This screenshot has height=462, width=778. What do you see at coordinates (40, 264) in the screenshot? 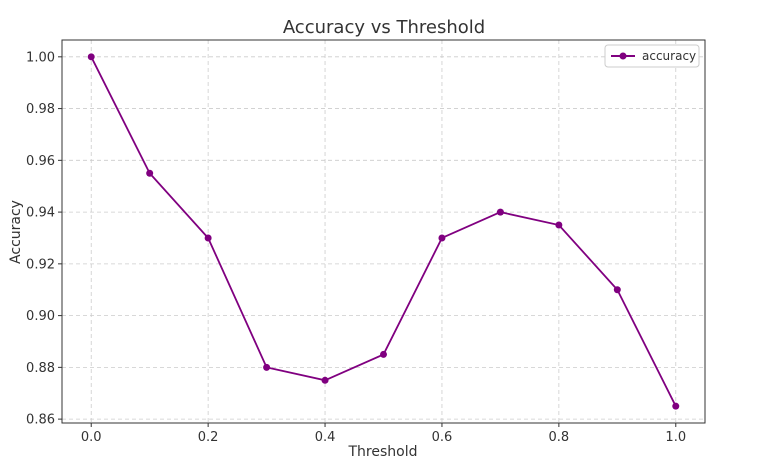
I see `y-tick-label: 0.92` at bounding box center [40, 264].